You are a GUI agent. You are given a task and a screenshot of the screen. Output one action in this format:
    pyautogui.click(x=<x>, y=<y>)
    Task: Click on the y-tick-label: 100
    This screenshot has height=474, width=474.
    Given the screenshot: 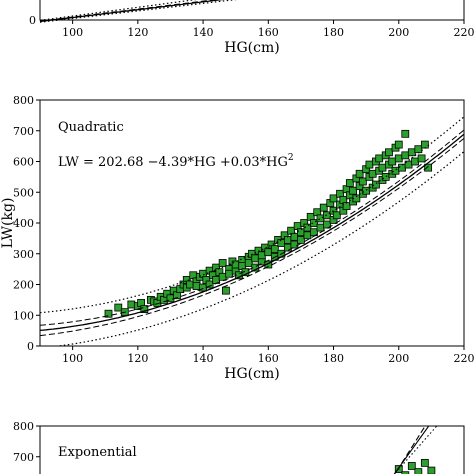 What is the action you would take?
    pyautogui.click(x=23, y=315)
    